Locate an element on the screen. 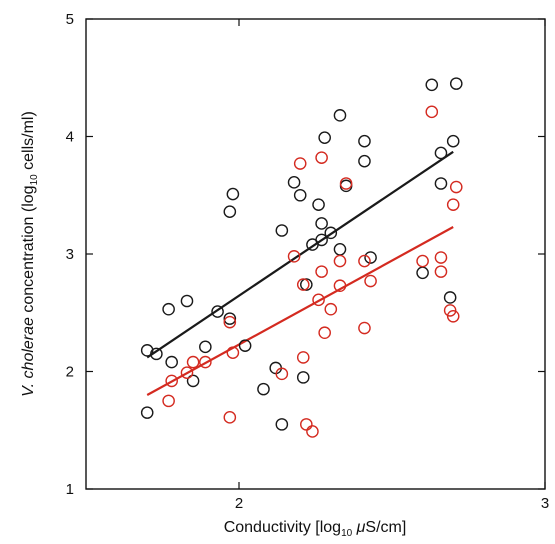  y-tick-label: 5 is located at coordinates (70, 19).